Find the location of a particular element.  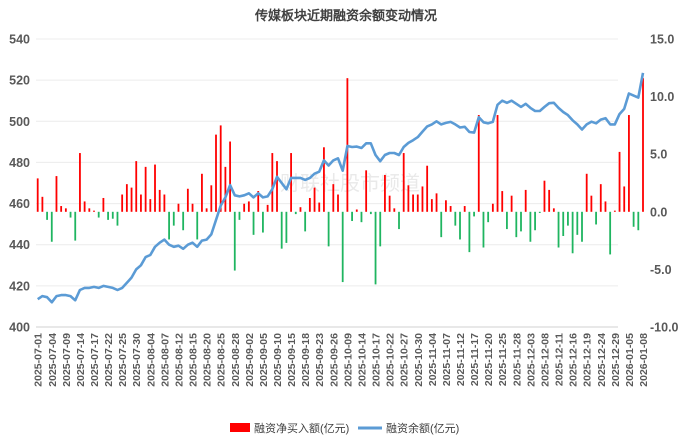

x-tick-label: 2025-07-25 is located at coordinates (123, 360).